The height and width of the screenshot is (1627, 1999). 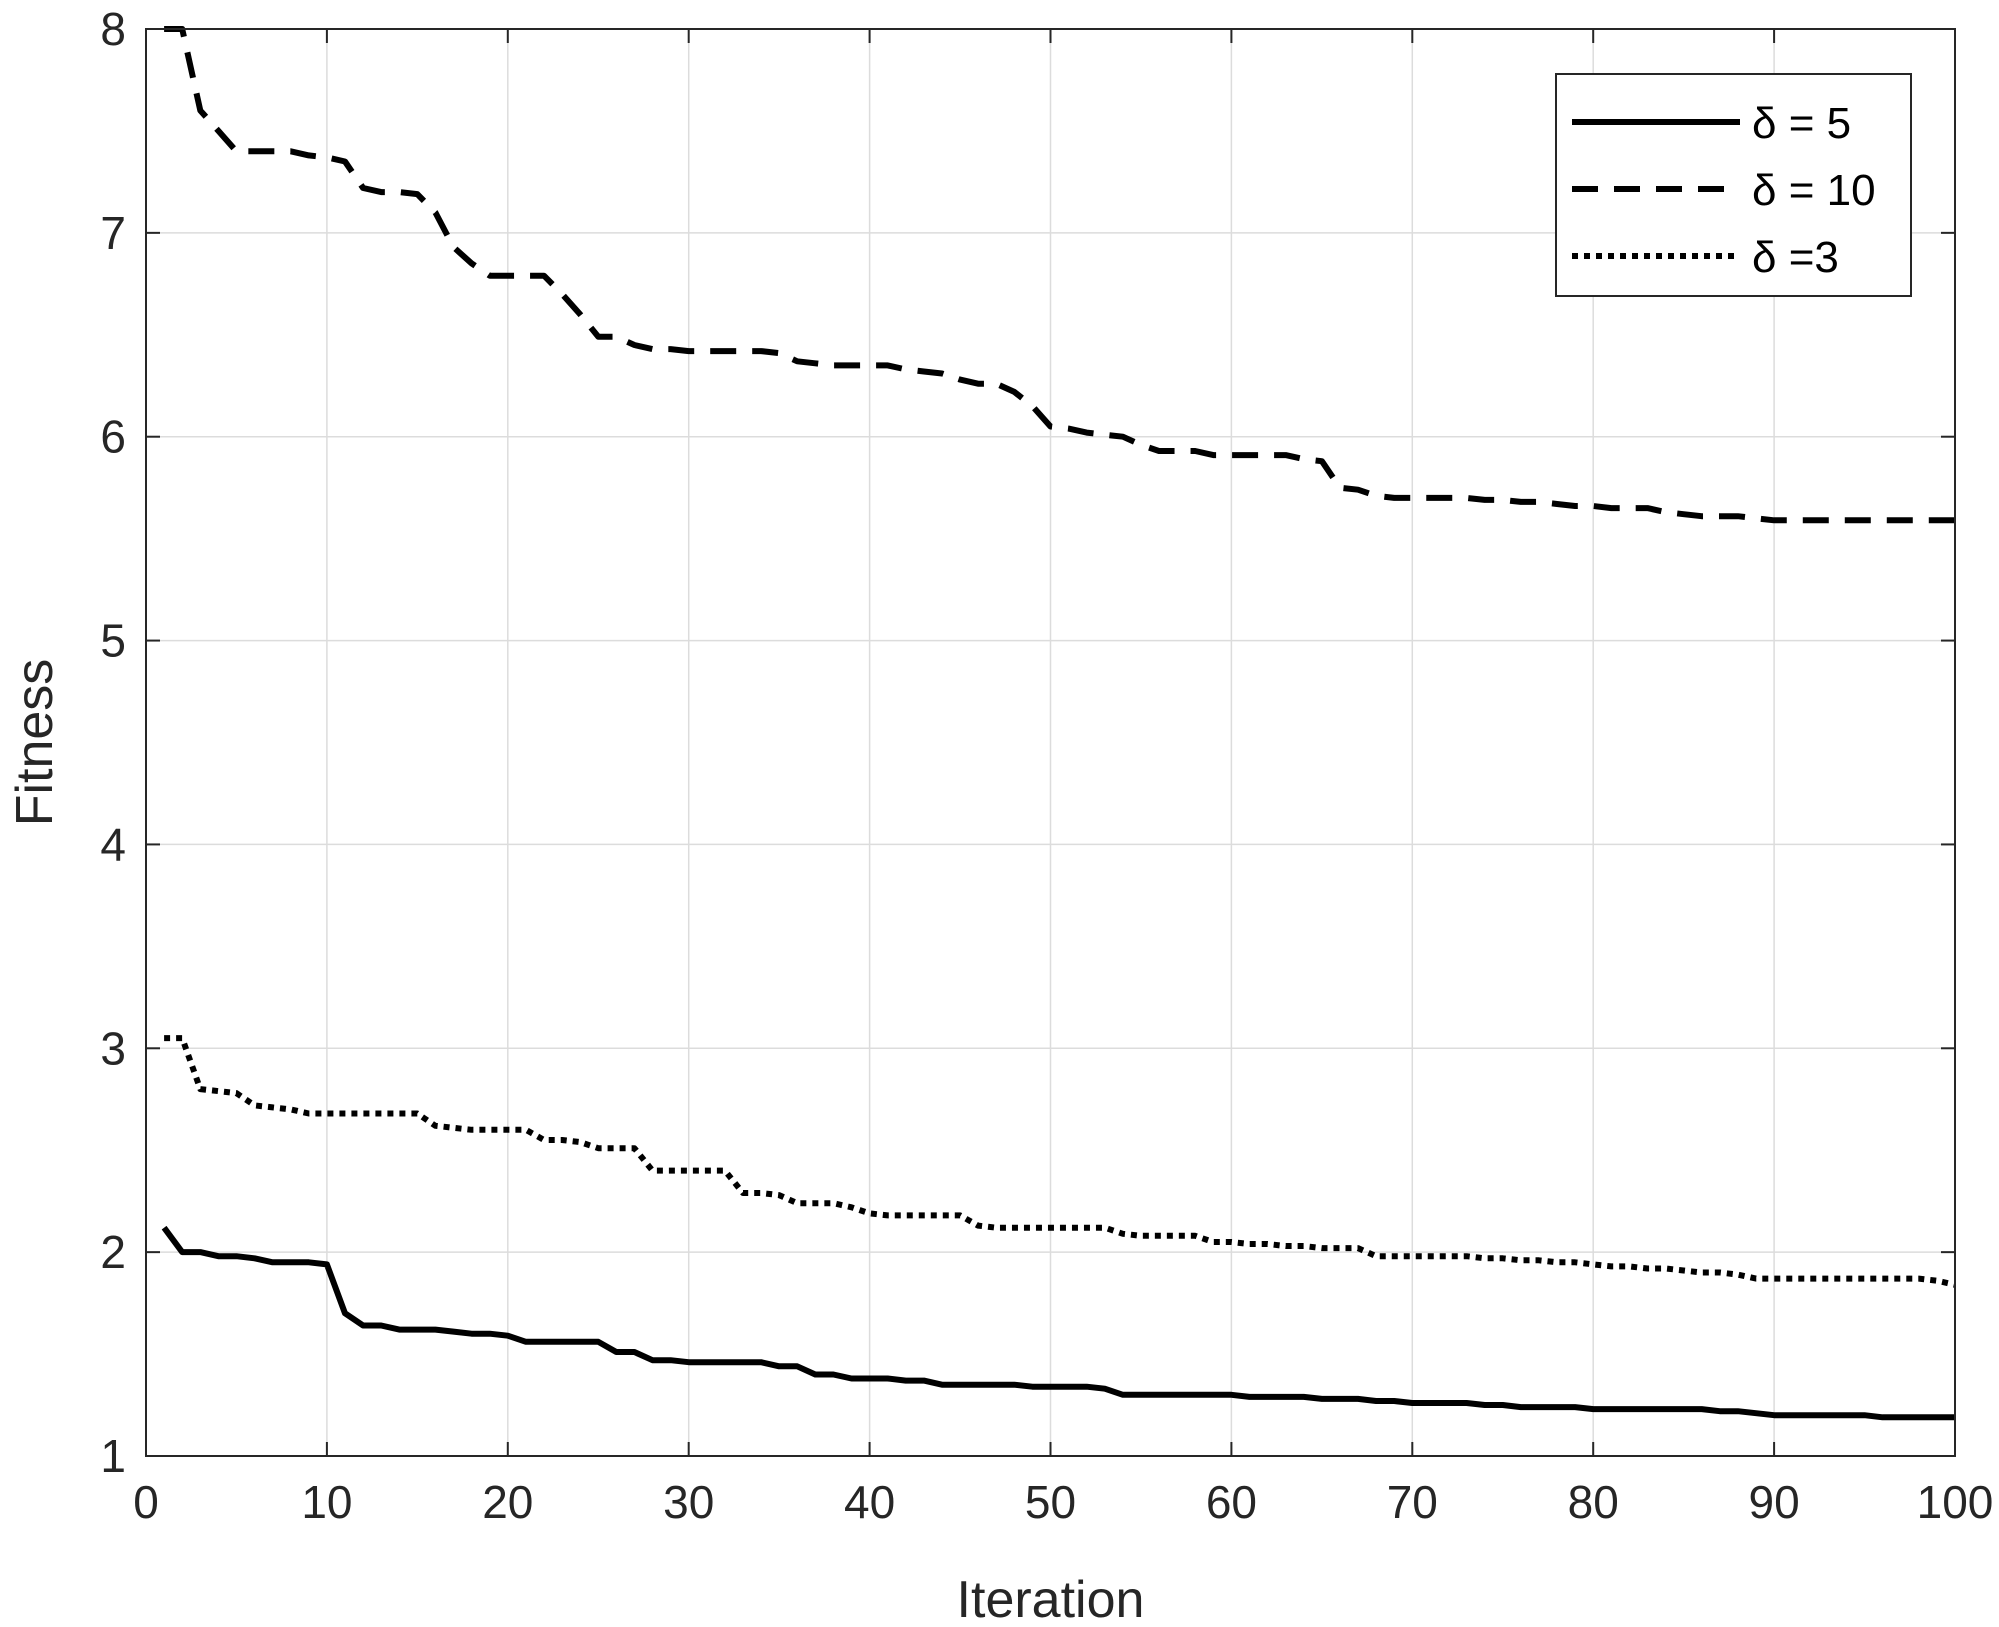 I want to click on x-tick-label: 80, so click(x=1593, y=1502).